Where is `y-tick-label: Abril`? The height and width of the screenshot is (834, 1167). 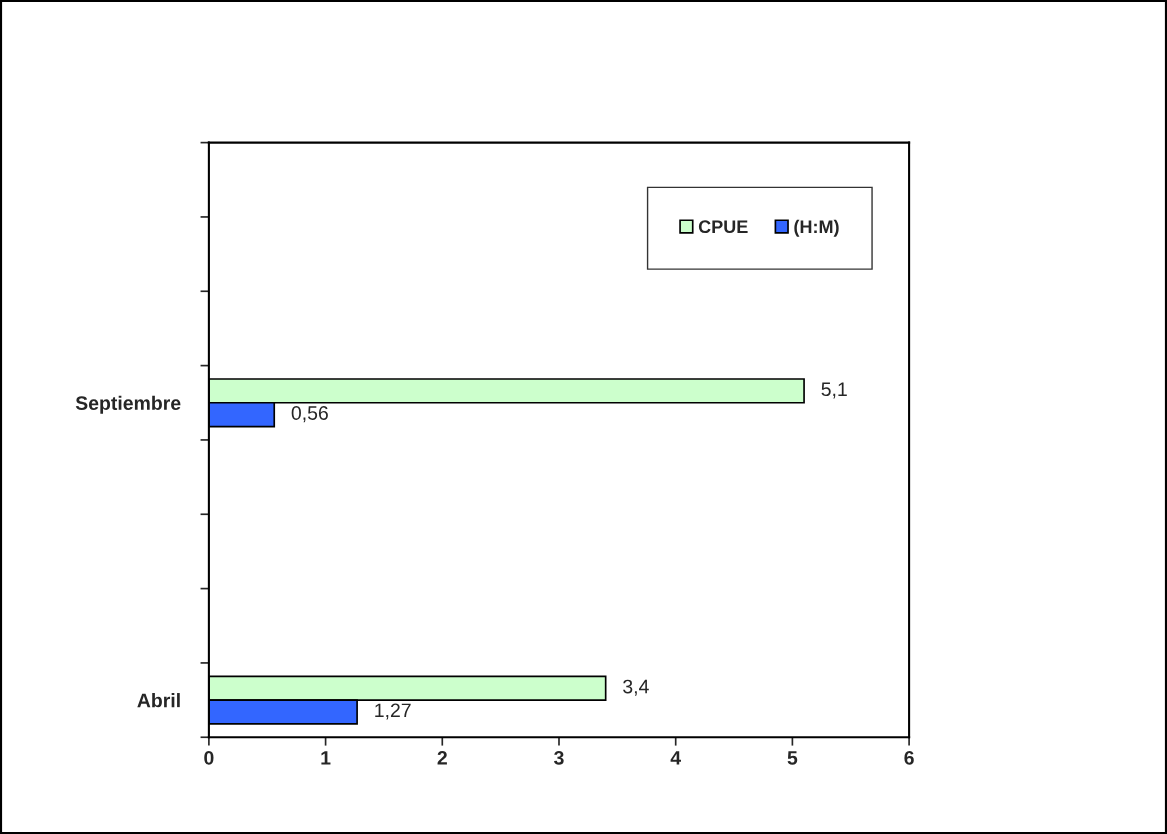
y-tick-label: Abril is located at coordinates (158, 700).